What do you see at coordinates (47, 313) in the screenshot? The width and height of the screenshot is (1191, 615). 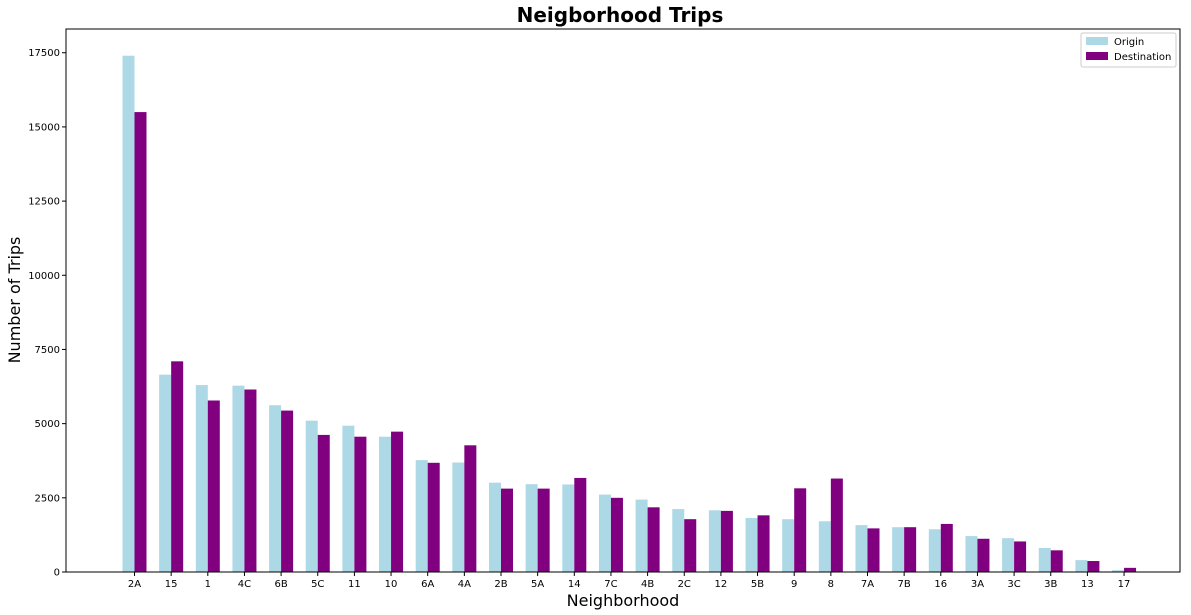 I see `y-axis: 0 2500 5000 7500 10000 12500 15000 17500` at bounding box center [47, 313].